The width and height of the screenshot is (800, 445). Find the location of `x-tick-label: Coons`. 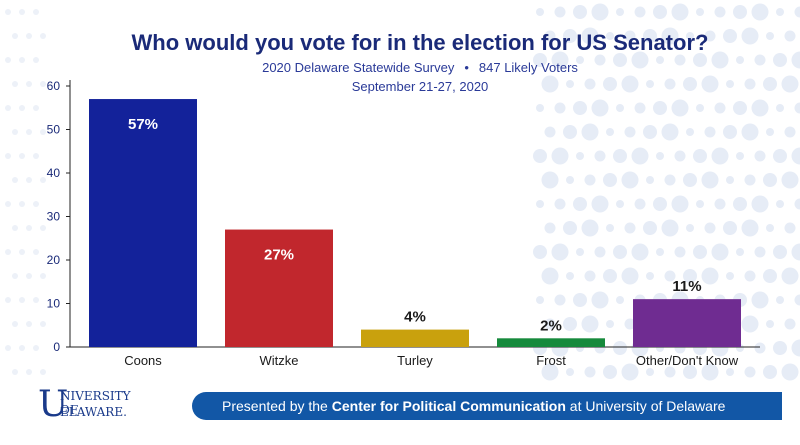

x-tick-label: Coons is located at coordinates (143, 360).